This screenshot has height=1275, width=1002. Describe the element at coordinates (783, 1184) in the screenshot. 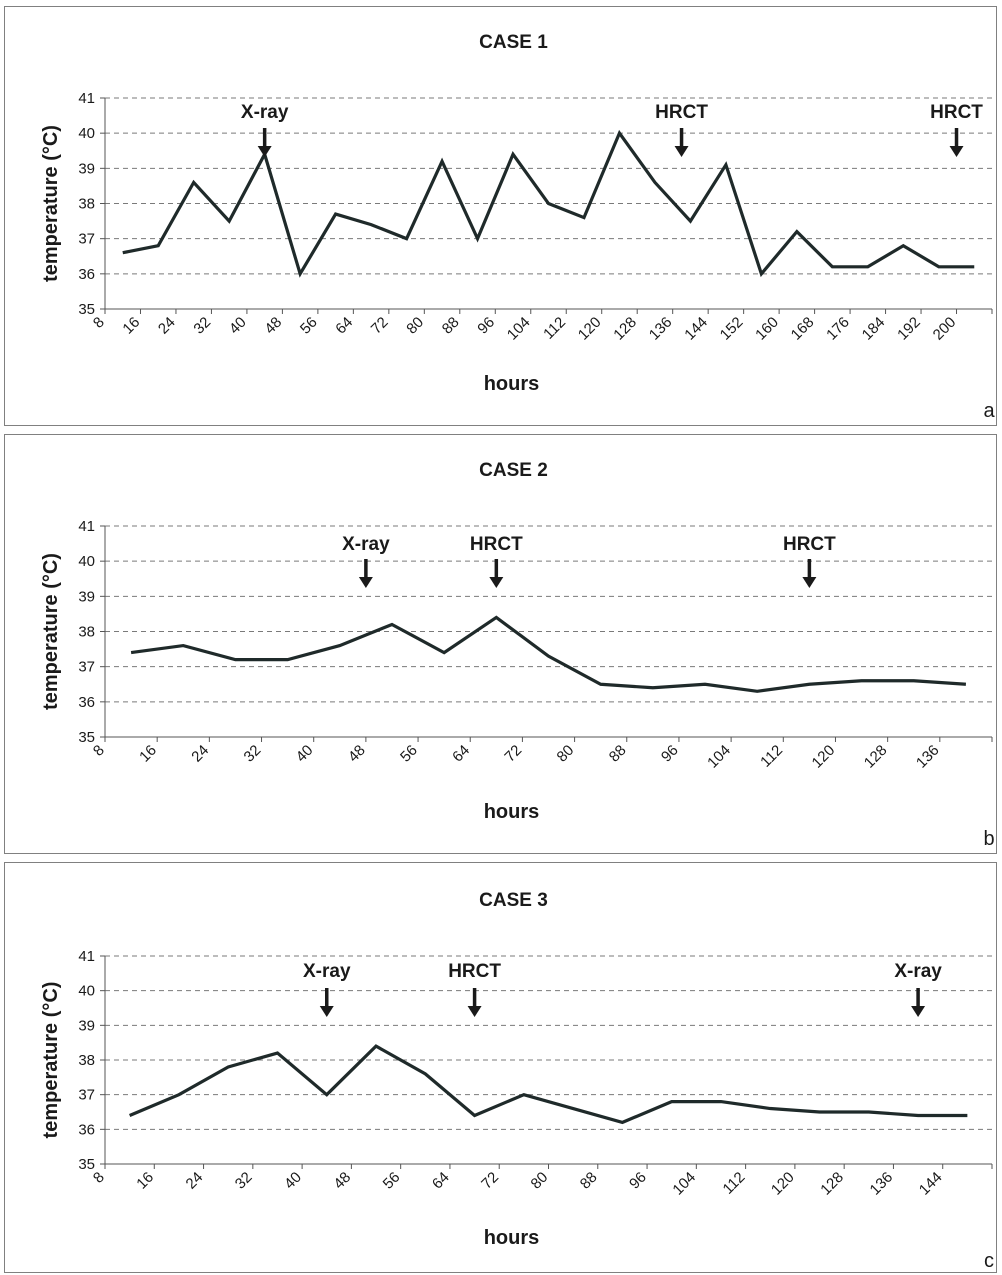

I see `x-tick-label: 120` at that location.